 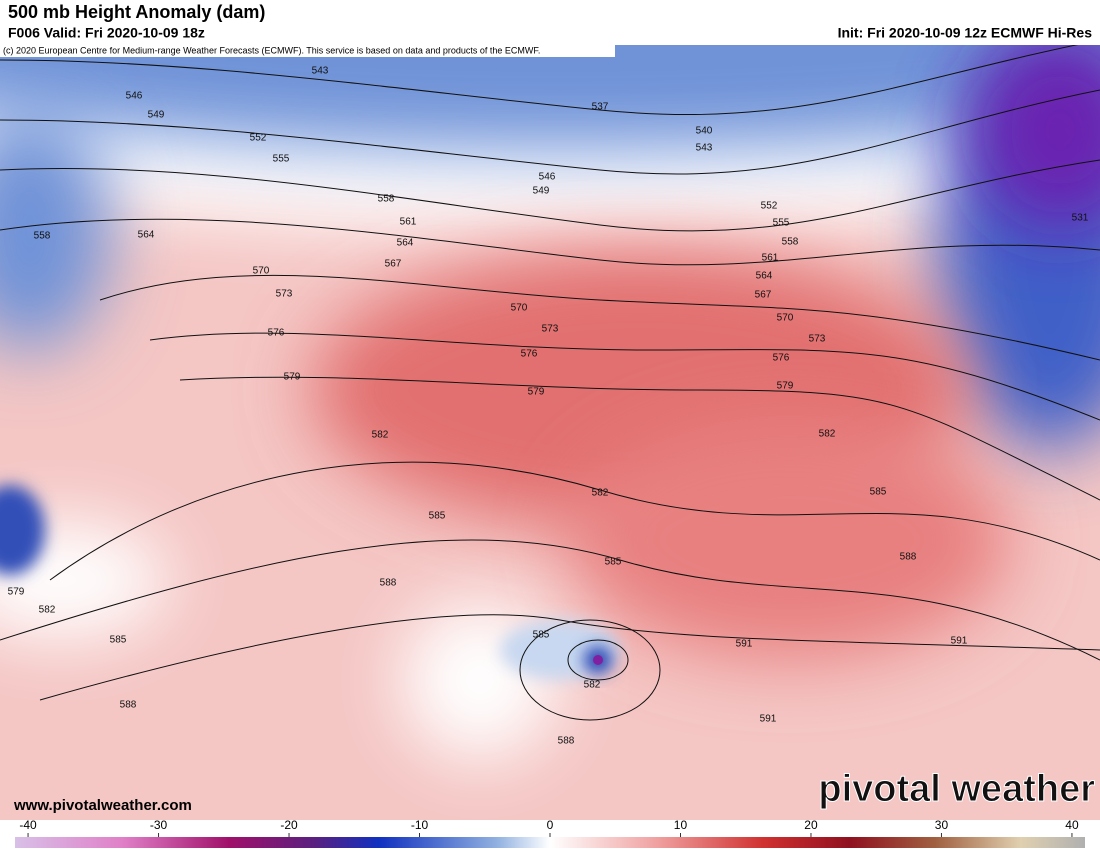 I want to click on title: 500 mb Height Anomaly (dam), so click(x=136, y=12).